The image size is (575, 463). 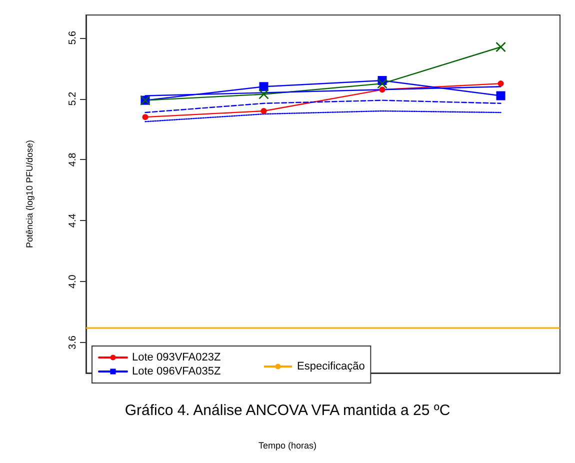 What do you see at coordinates (73, 98) in the screenshot?
I see `y-tick-label: 5.2` at bounding box center [73, 98].